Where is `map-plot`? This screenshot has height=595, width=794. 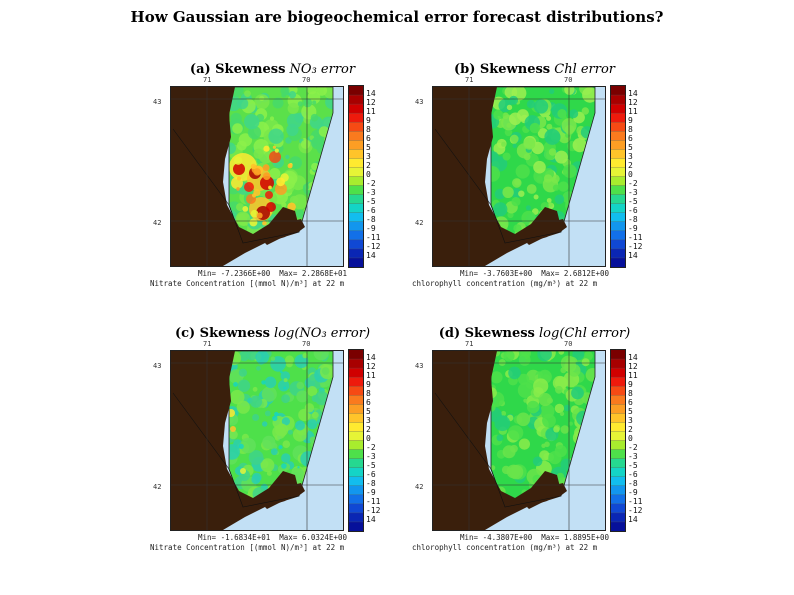 map-plot is located at coordinates (519, 440).